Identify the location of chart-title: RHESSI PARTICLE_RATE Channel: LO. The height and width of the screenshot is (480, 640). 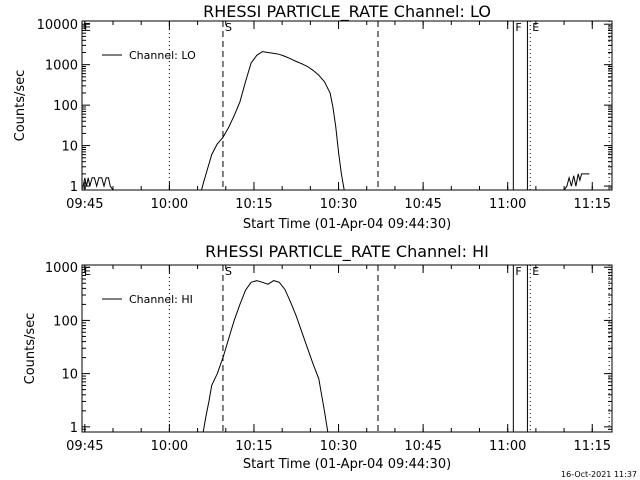
(347, 12).